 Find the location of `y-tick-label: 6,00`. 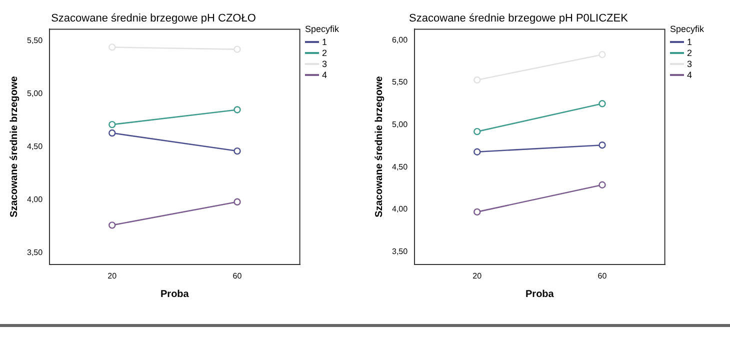

y-tick-label: 6,00 is located at coordinates (400, 39).